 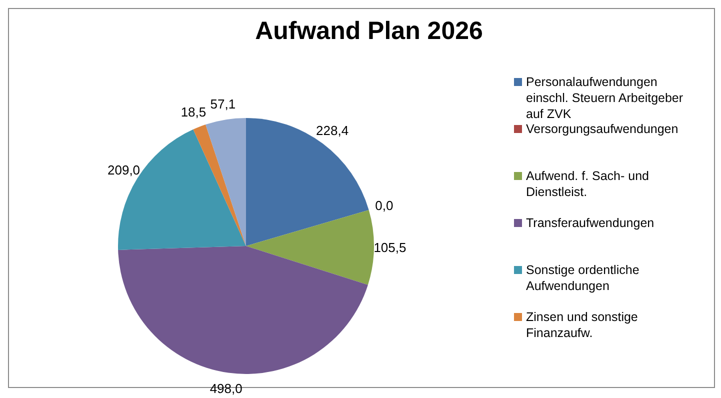 What do you see at coordinates (590, 223) in the screenshot?
I see `legend-label: Transferaufwendungen` at bounding box center [590, 223].